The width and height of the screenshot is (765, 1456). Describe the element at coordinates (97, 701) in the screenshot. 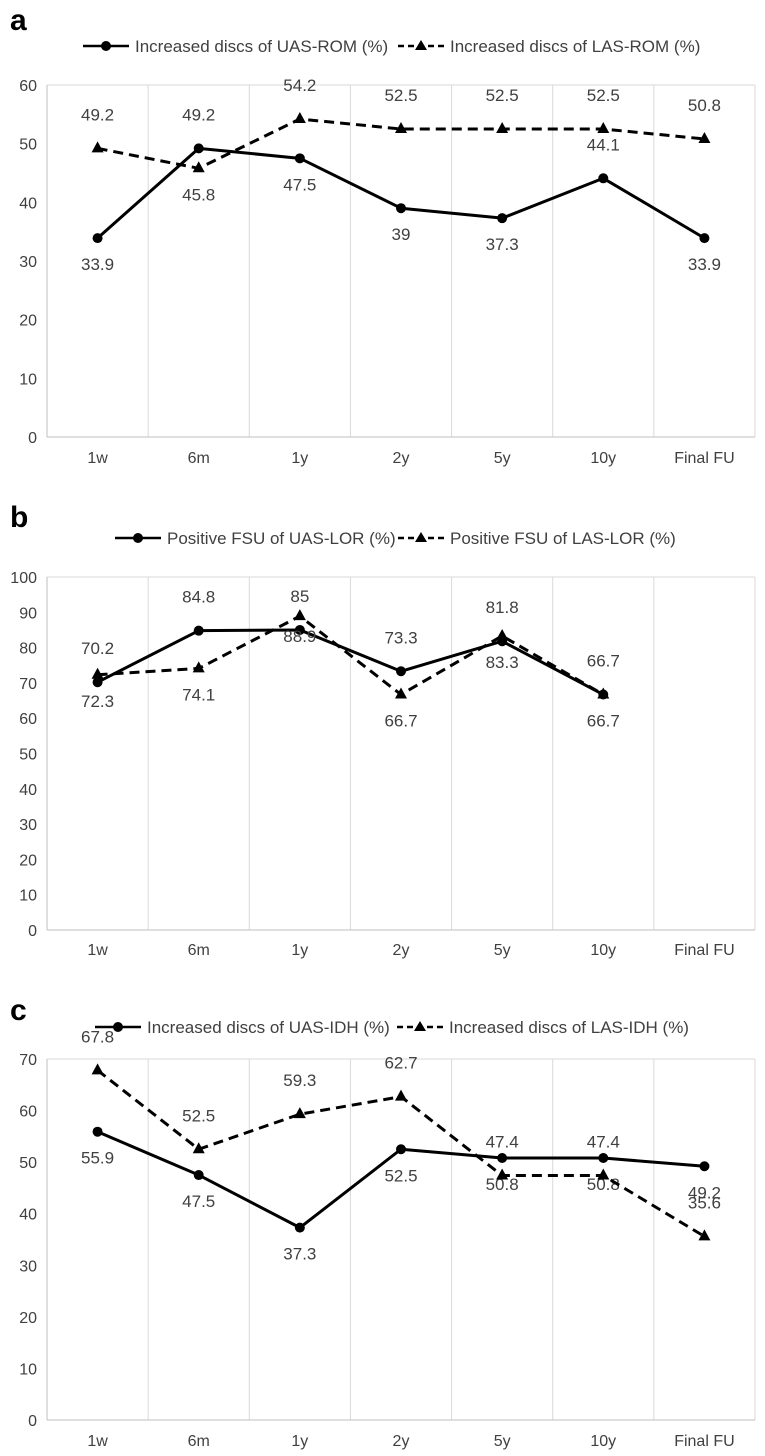

I see `data-label: 72.3` at that location.